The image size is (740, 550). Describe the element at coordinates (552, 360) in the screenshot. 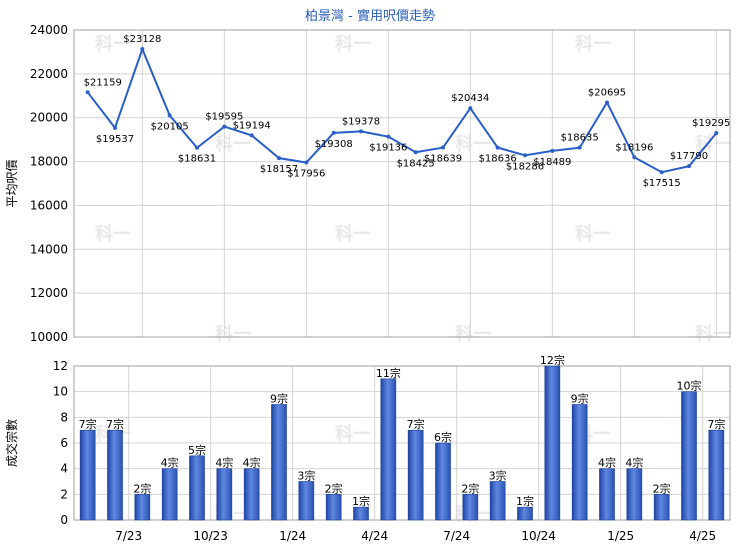

I see `volume-data-label: 12宗` at that location.